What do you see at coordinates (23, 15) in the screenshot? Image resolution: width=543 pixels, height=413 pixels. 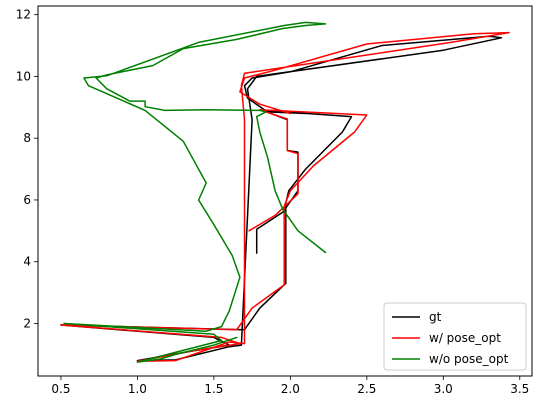 I see `y-tick-label: 12` at bounding box center [23, 15].